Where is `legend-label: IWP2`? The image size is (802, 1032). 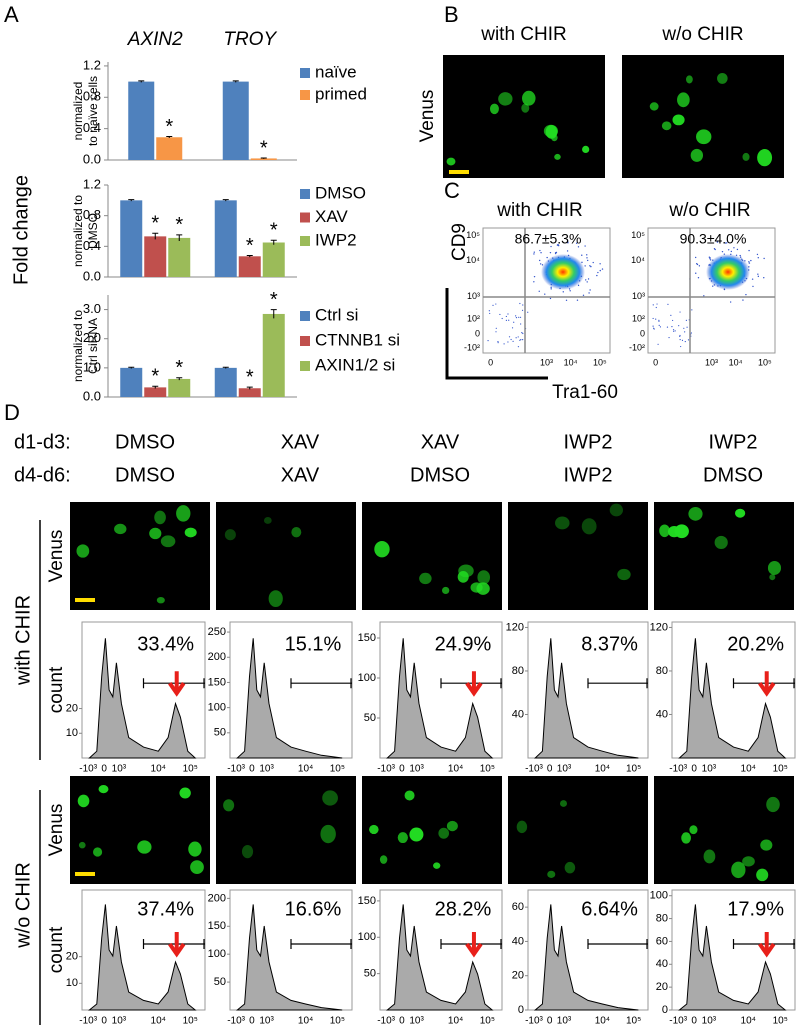 legend-label: IWP2 is located at coordinates (336, 239).